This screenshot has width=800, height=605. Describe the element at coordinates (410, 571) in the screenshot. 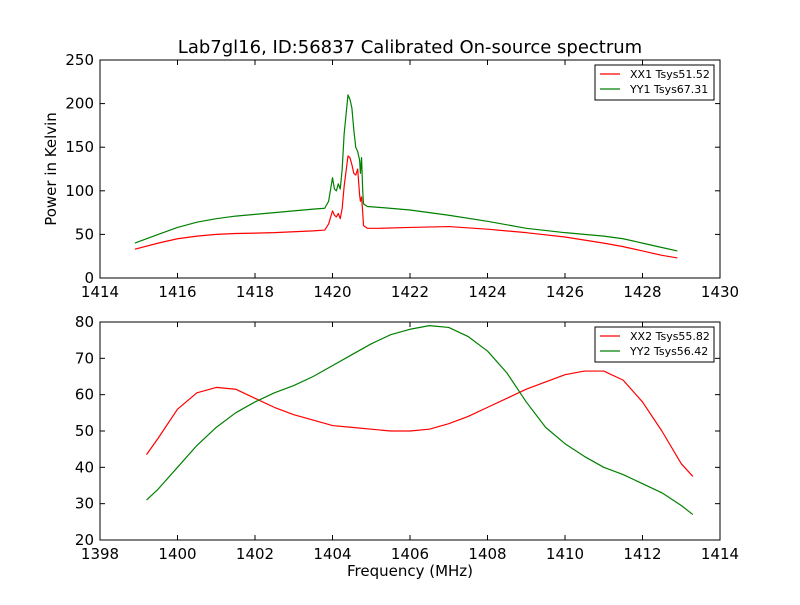

I see `x-axis-label: Frequency (MHz)` at that location.